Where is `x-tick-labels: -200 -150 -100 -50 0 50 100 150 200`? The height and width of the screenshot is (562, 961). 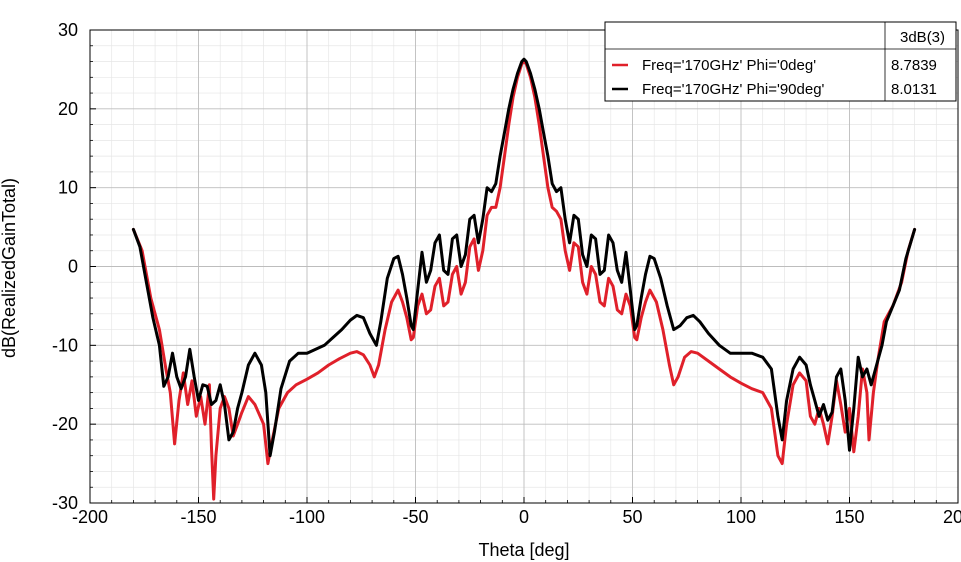 x-tick-labels: -200 -150 -100 -50 0 50 100 150 200 is located at coordinates (516, 517).